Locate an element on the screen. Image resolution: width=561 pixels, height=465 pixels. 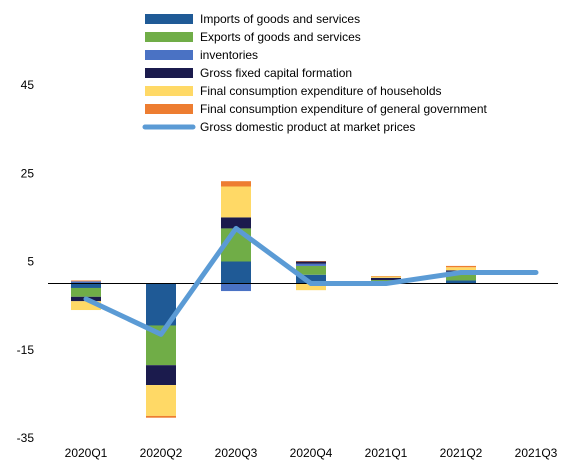
bar-gross-fixed-capital-formation-2021q1 is located at coordinates (386, 279).